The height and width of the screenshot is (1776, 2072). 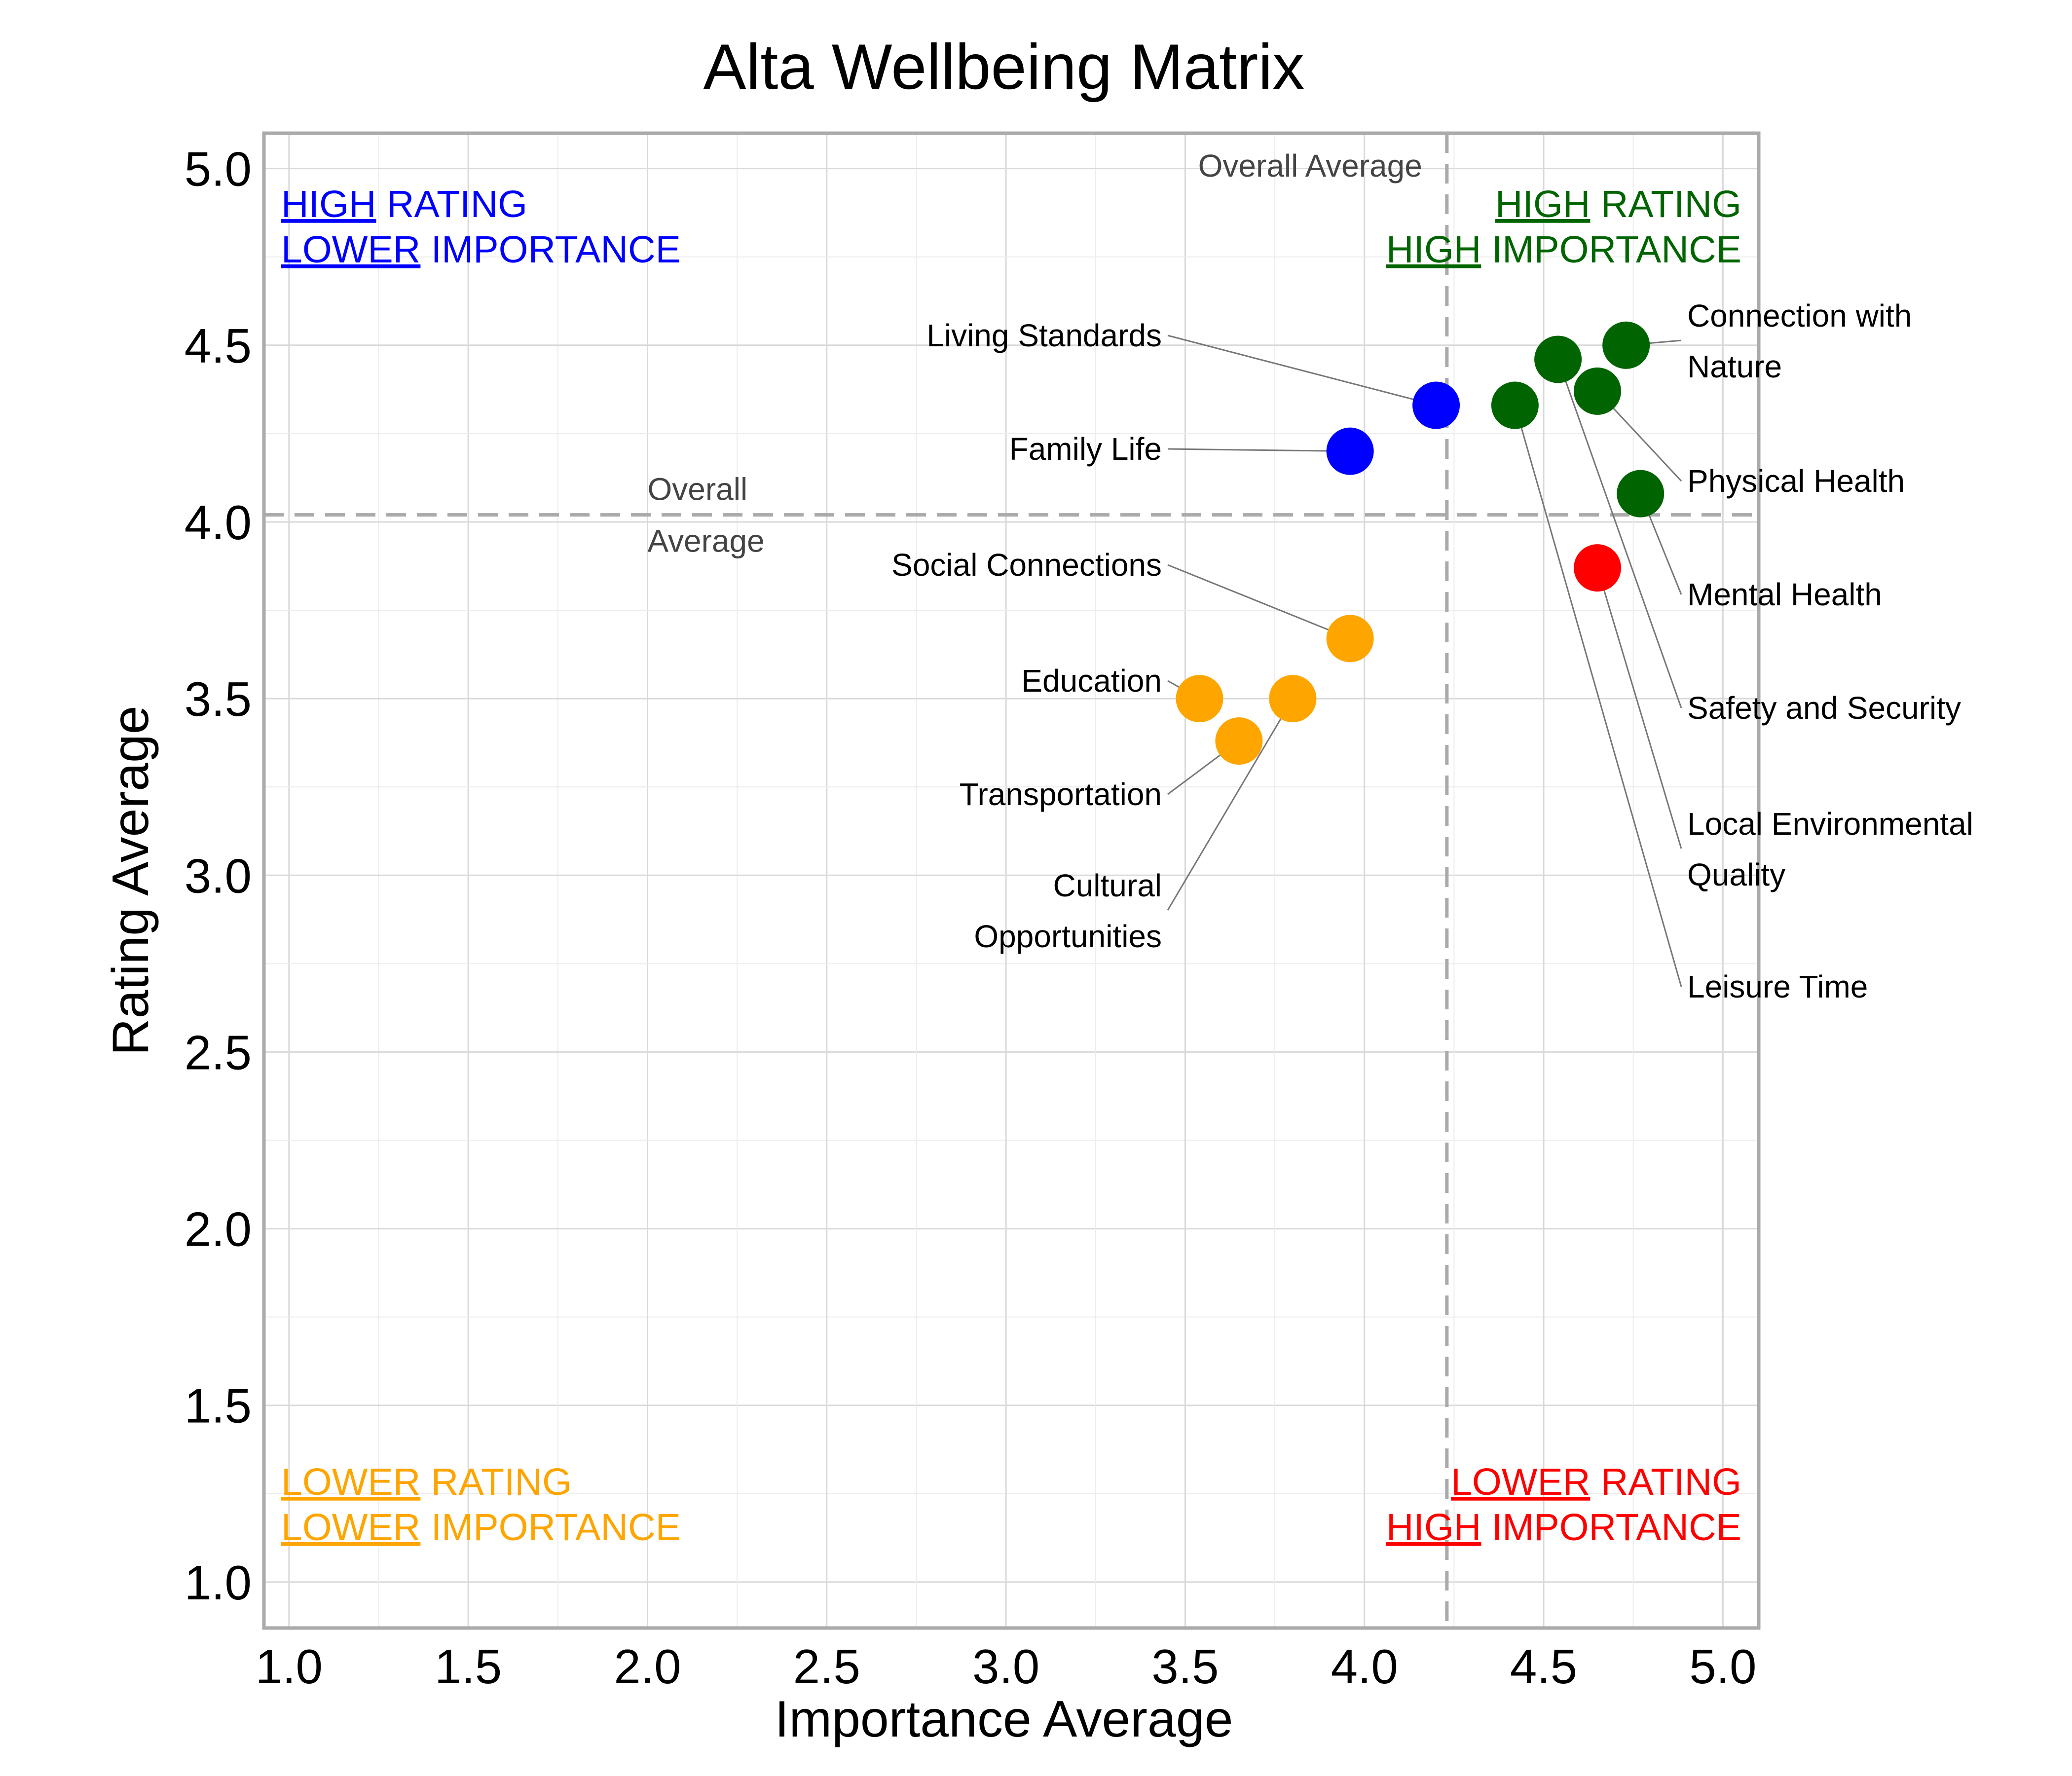 I want to click on y-tick-label: 2.5, so click(x=218, y=1052).